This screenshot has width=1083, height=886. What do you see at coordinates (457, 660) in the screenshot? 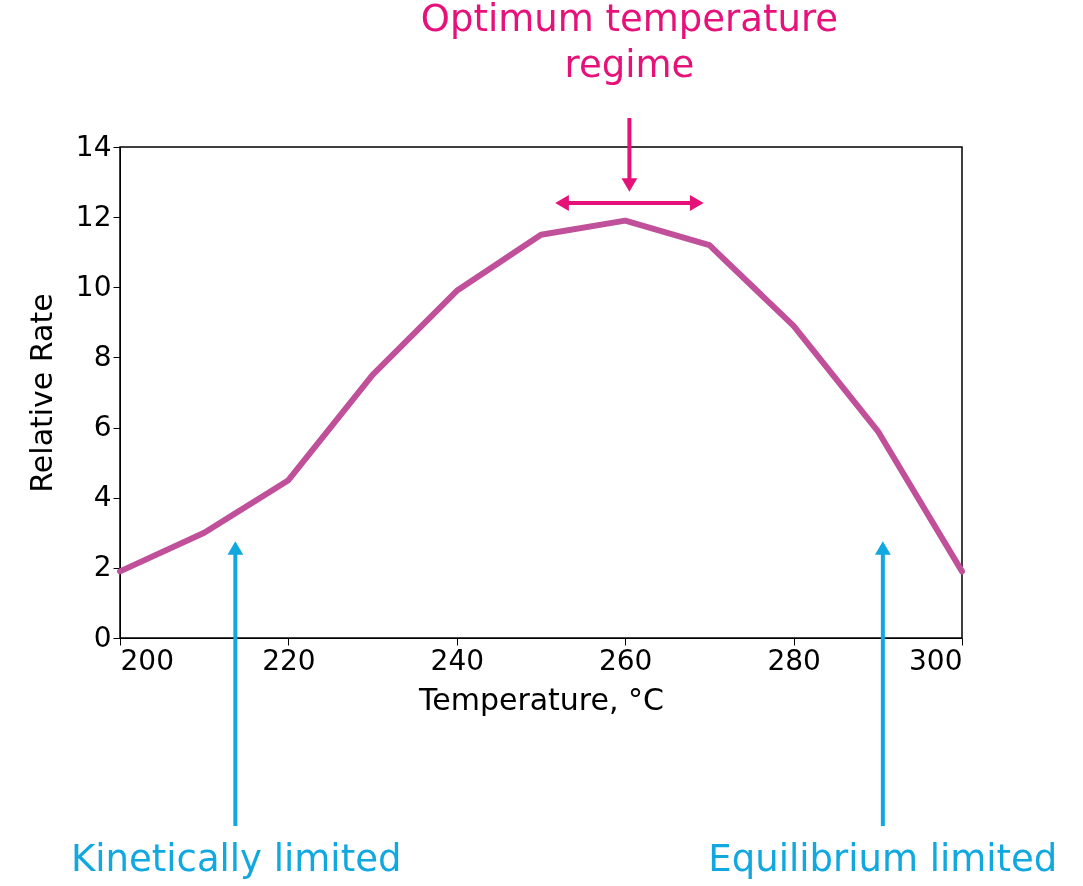
I see `x-tick-label: 240` at bounding box center [457, 660].